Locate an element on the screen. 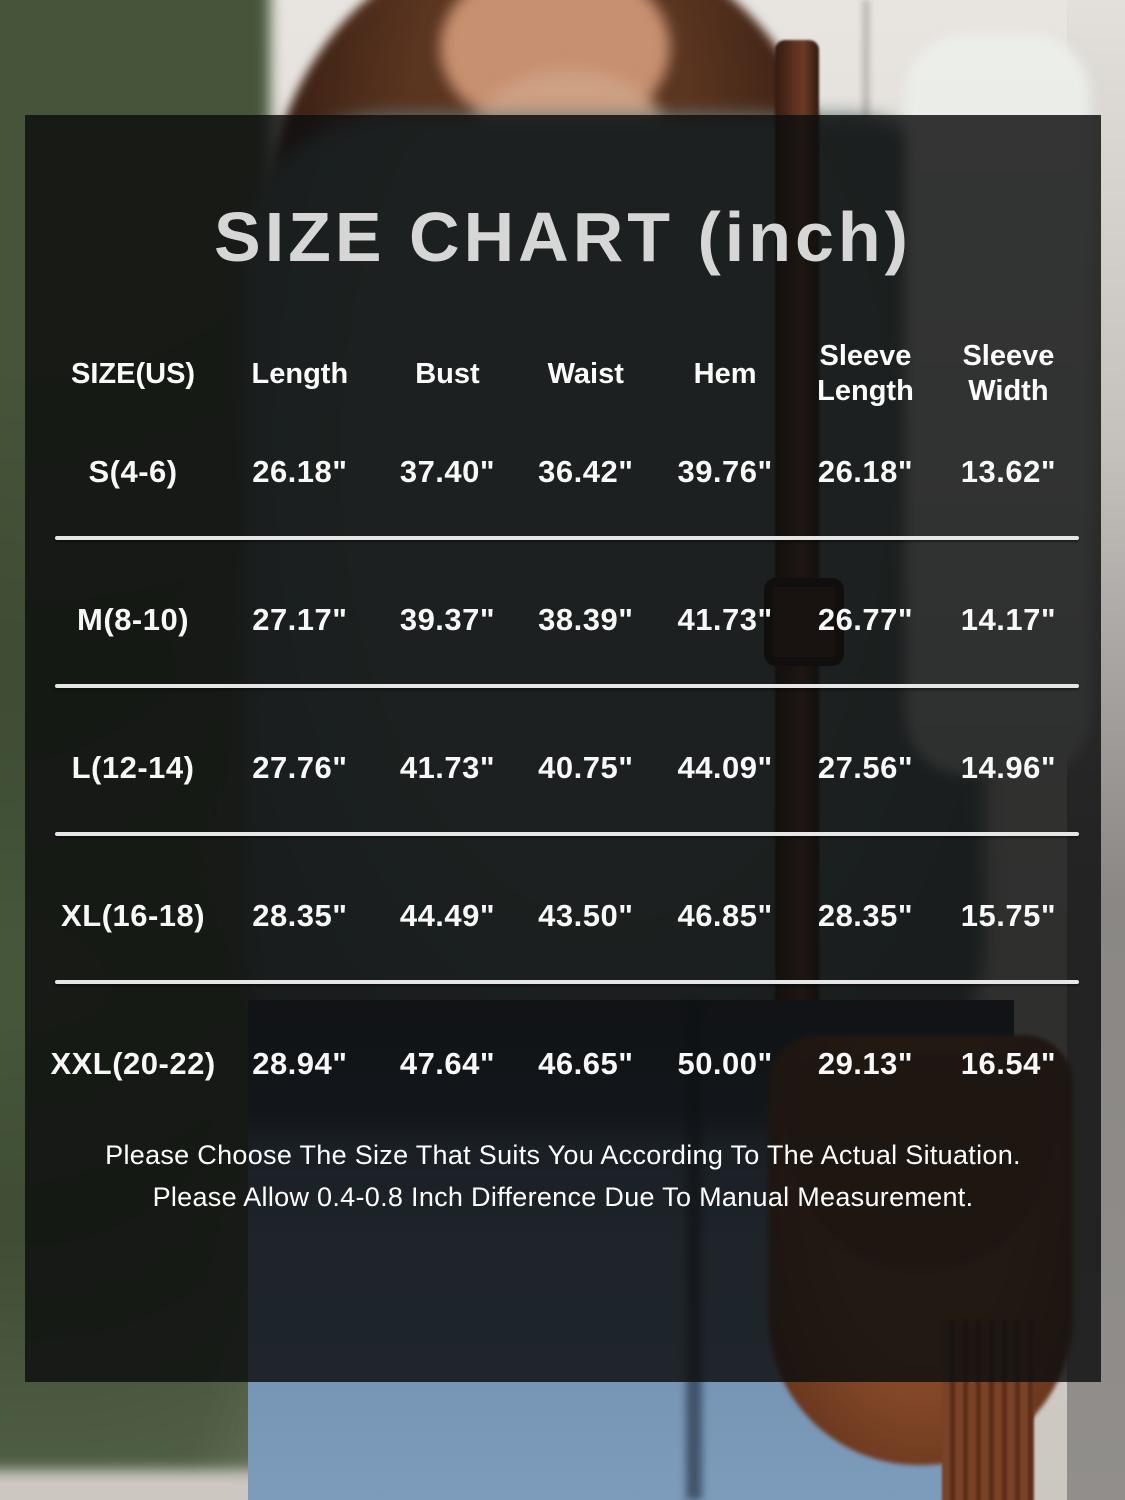 The image size is (1125, 1500). hem-value: 39.76" is located at coordinates (725, 471).